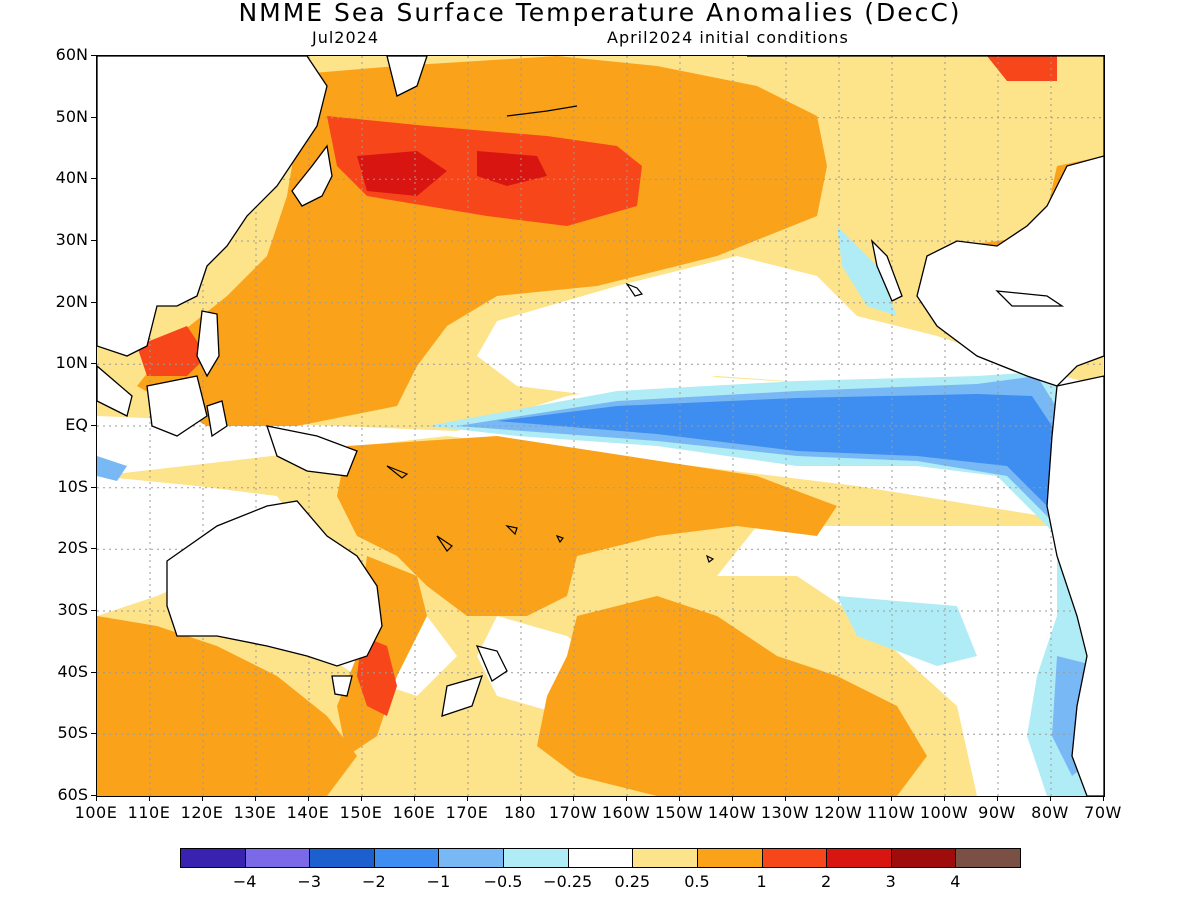  What do you see at coordinates (71, 116) in the screenshot?
I see `latitude-label: 50N` at bounding box center [71, 116].